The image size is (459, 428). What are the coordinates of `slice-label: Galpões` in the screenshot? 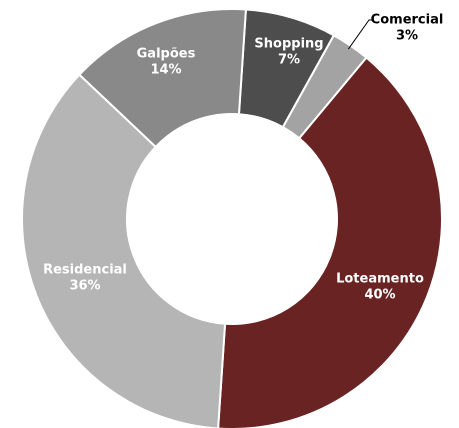 It's located at (166, 54).